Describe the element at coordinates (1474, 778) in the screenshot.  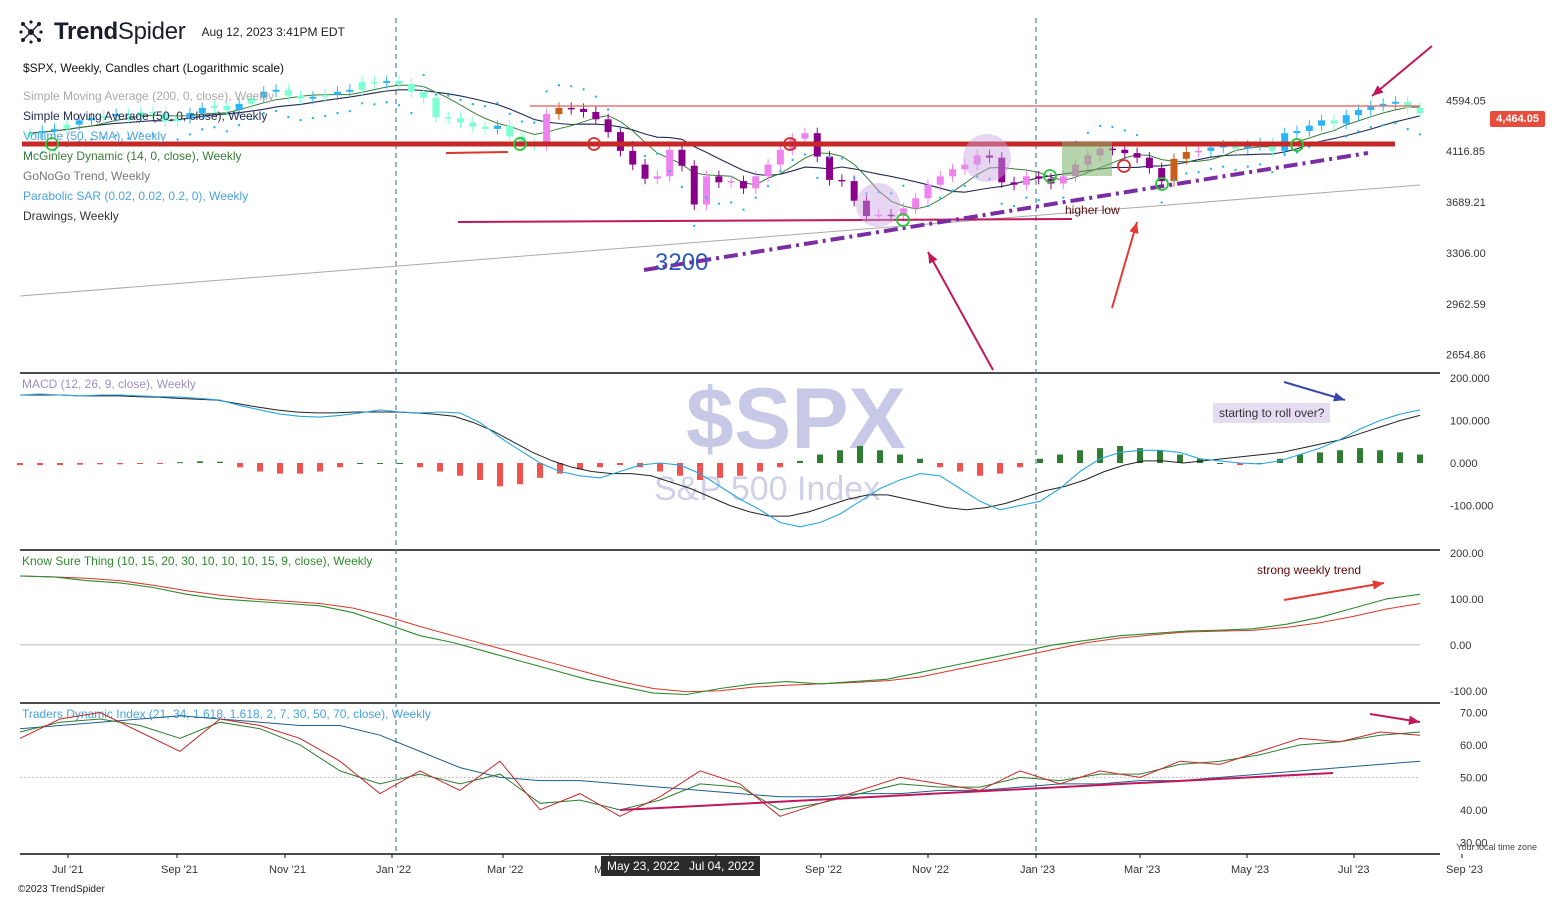
I see `tdi-tick-label-2: 50.00` at that location.